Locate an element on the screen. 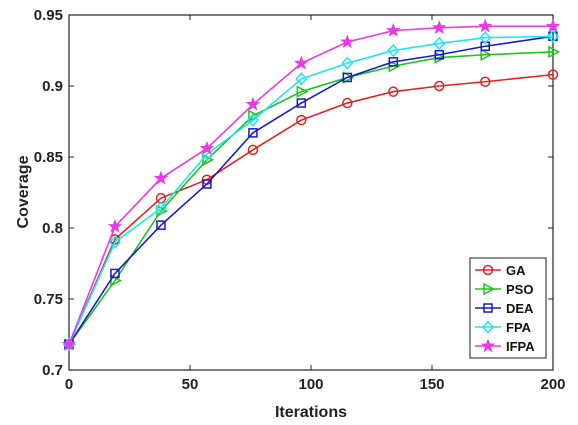  legend: GA PSO DEA FPA IFPA is located at coordinates (508, 308).